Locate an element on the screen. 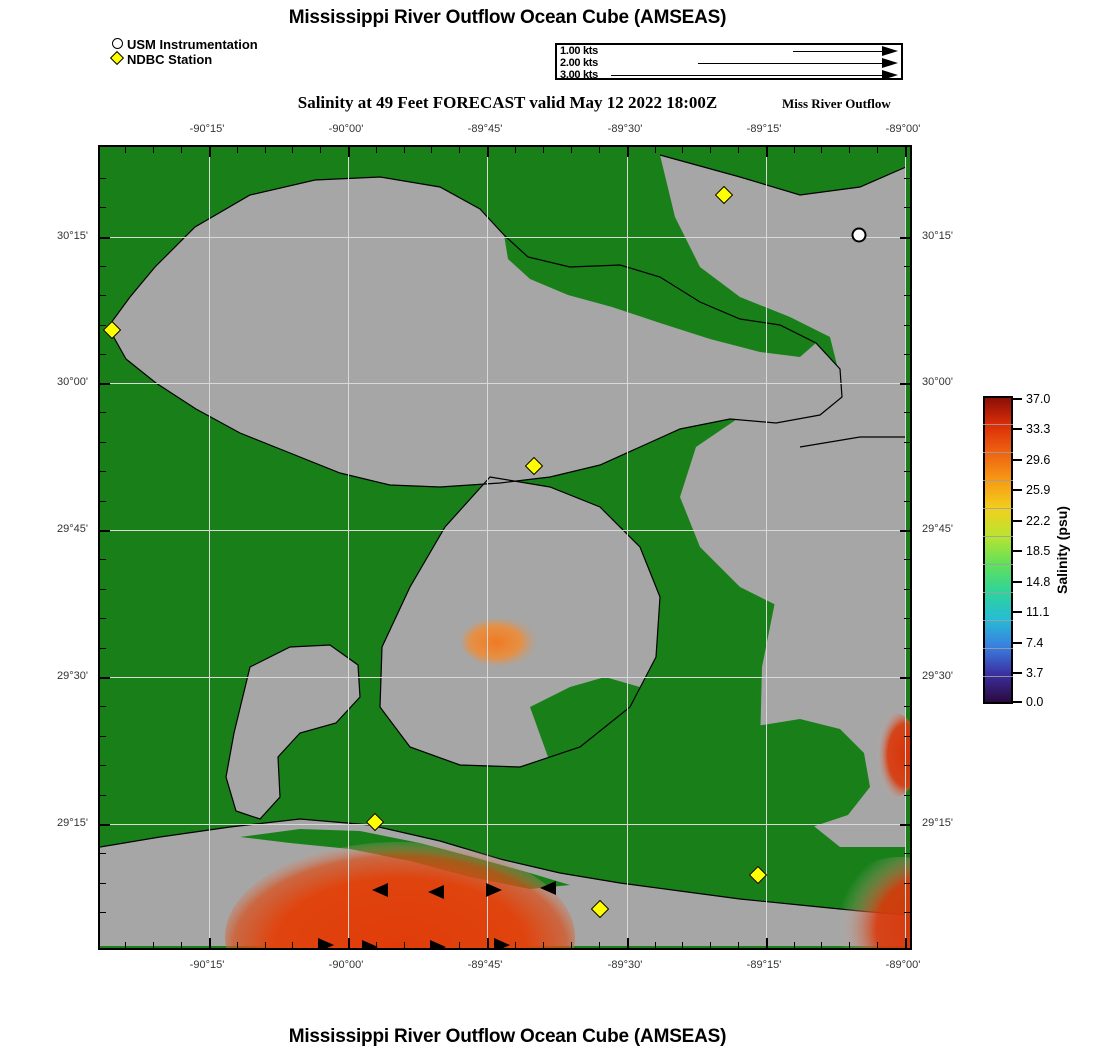 This screenshot has height=1050, width=1100. y-axis-label-left: 29°45' is located at coordinates (72, 529).